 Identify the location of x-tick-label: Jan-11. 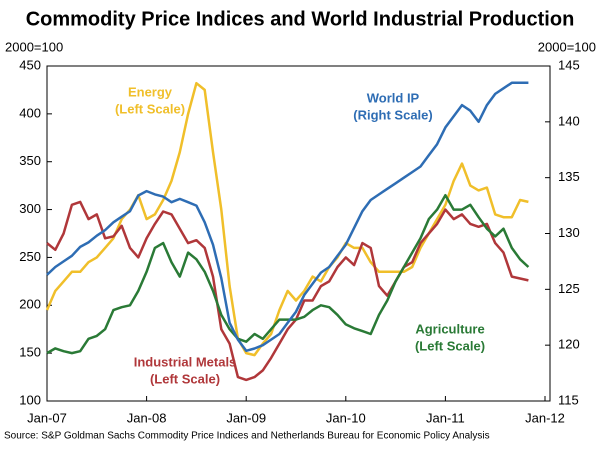
(445, 417).